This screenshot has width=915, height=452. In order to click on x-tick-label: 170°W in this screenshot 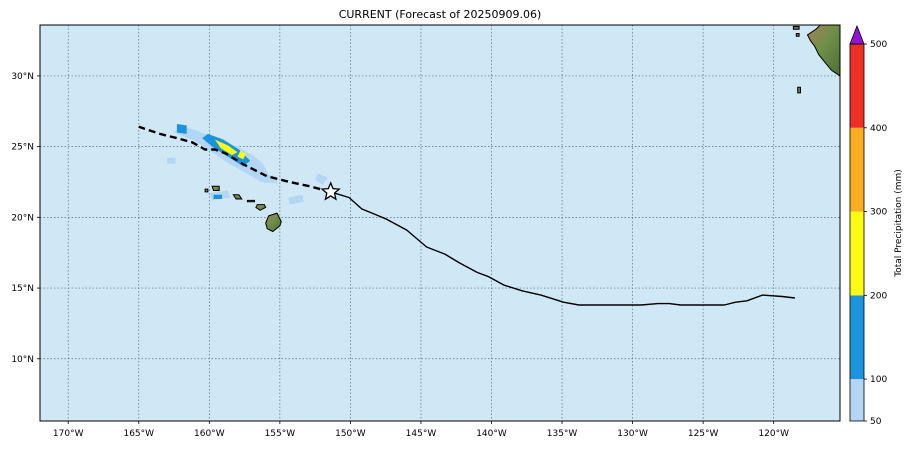, I will do `click(68, 434)`.